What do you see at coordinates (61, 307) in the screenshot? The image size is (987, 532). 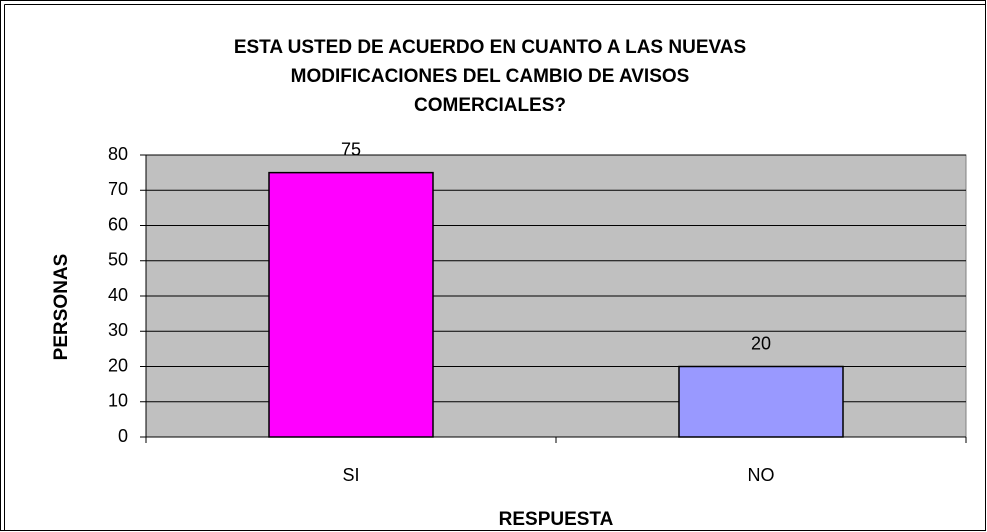 I see `y-axis-title: PERSONAS` at bounding box center [61, 307].